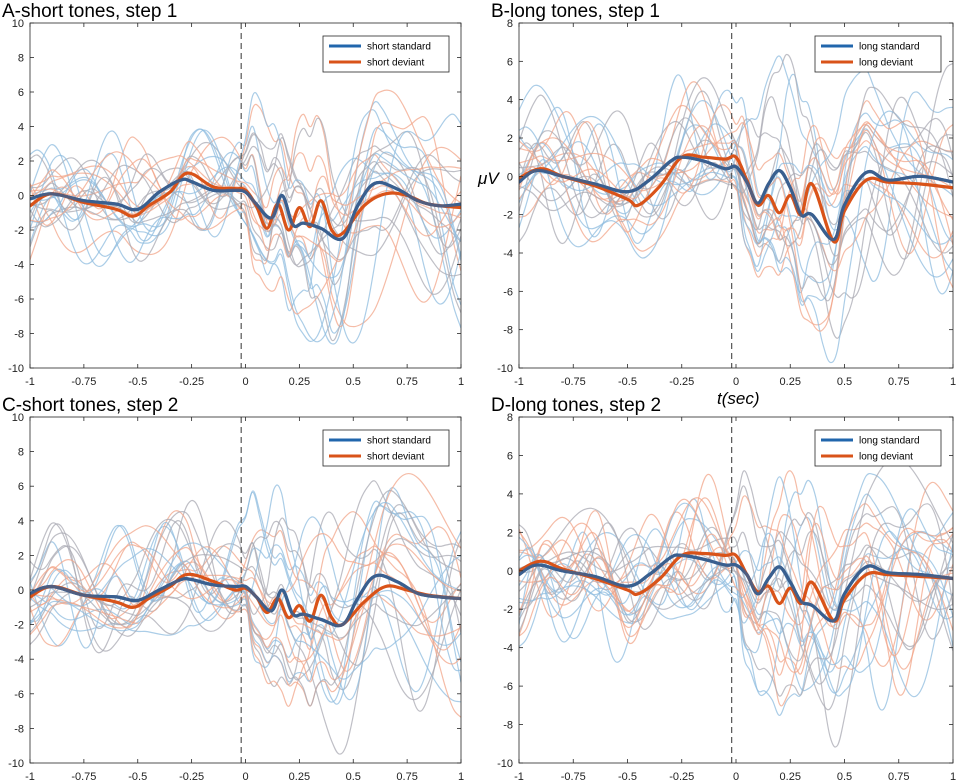 The height and width of the screenshot is (784, 964). What do you see at coordinates (395, 457) in the screenshot?
I see `legend-label: short deviant` at bounding box center [395, 457].